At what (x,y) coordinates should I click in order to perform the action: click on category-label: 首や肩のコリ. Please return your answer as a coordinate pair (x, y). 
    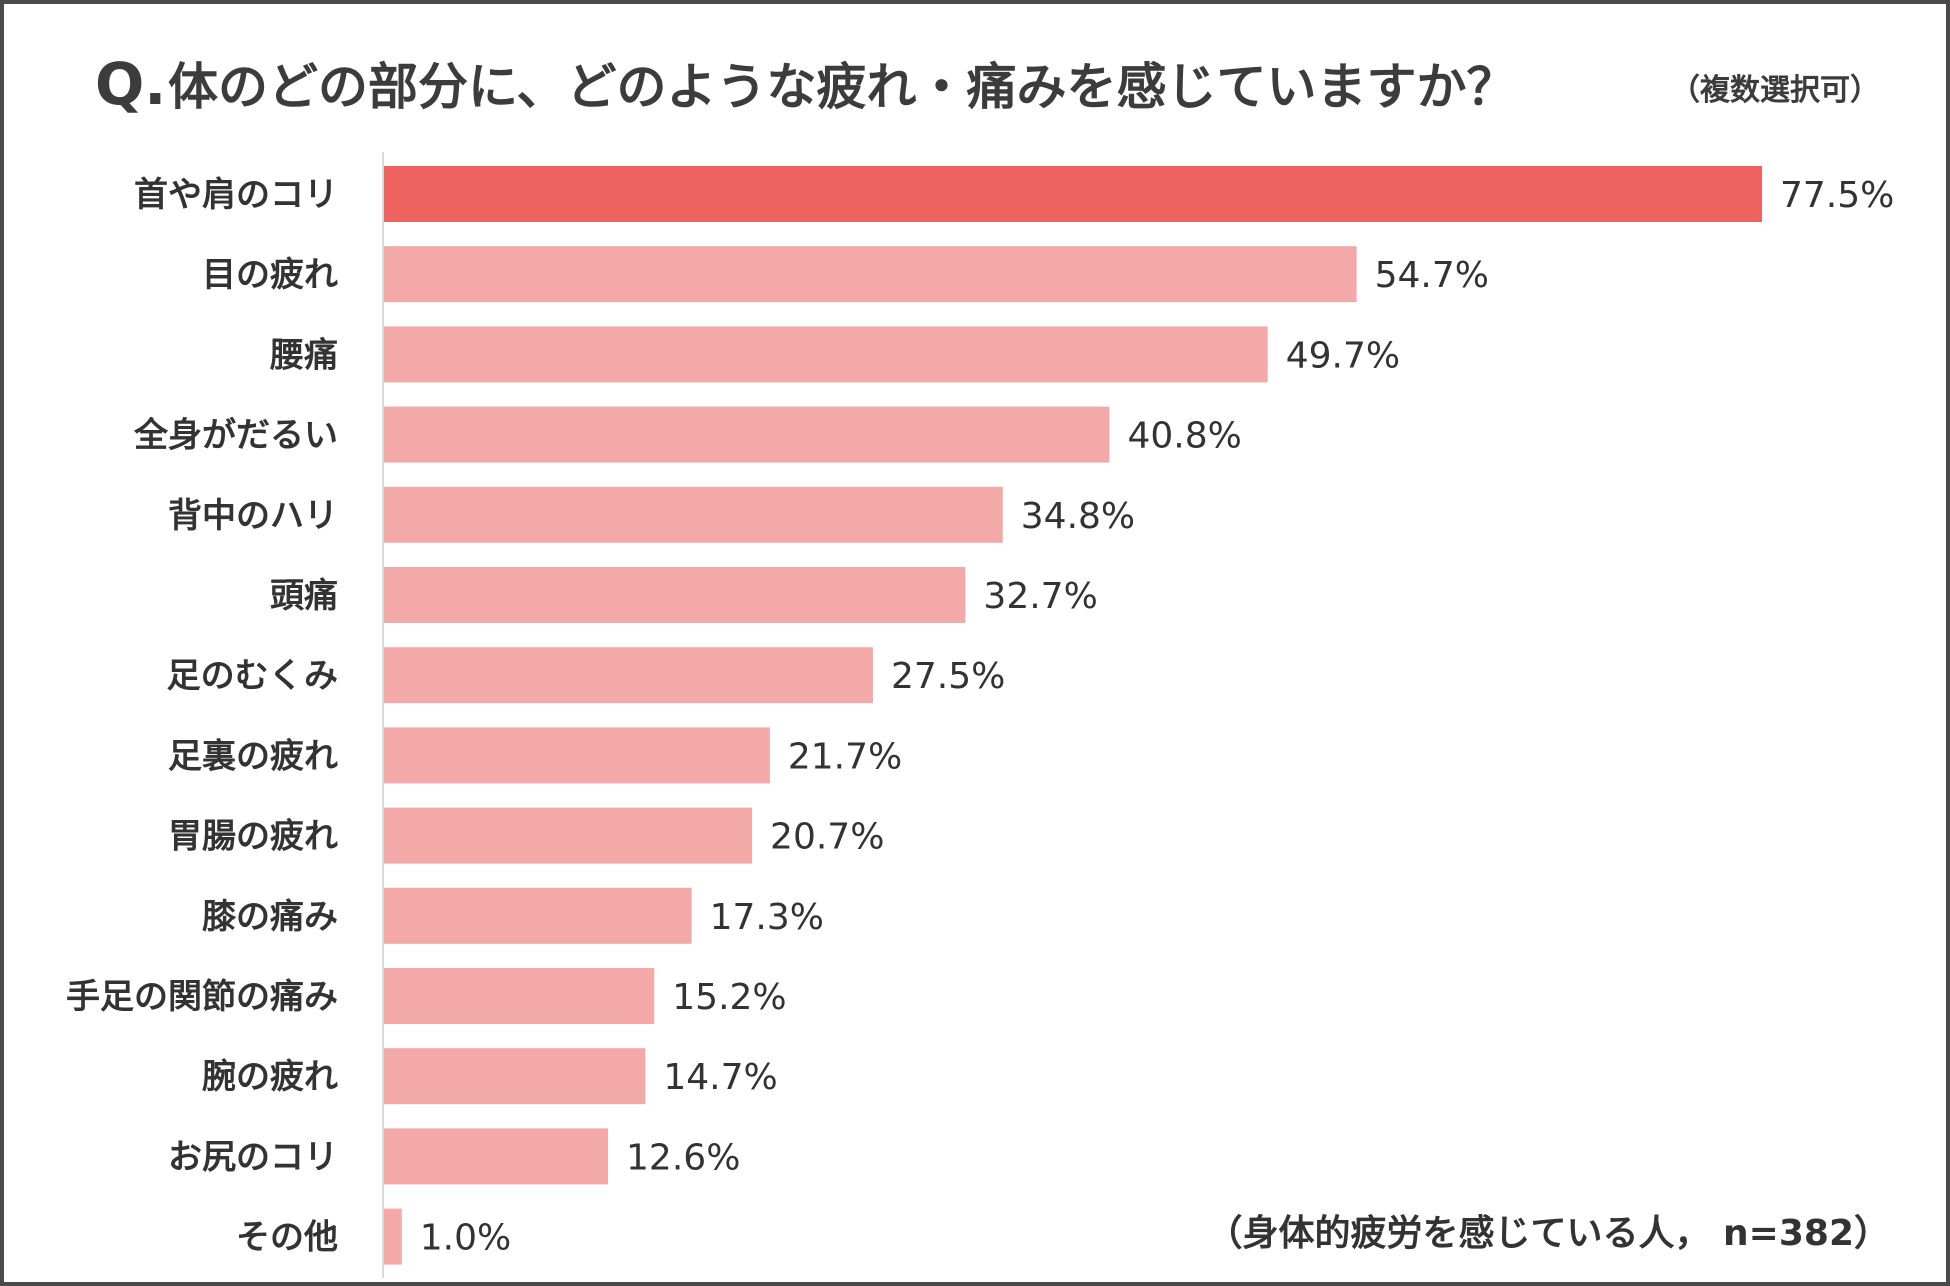
    Looking at the image, I should click on (236, 195).